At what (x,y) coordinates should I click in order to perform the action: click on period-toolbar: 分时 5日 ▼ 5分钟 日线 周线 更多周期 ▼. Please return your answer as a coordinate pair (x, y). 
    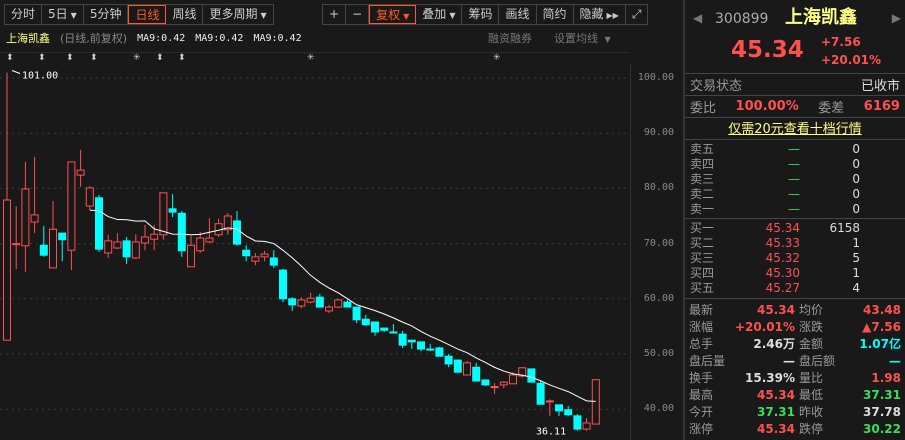
    Looking at the image, I should click on (139, 14).